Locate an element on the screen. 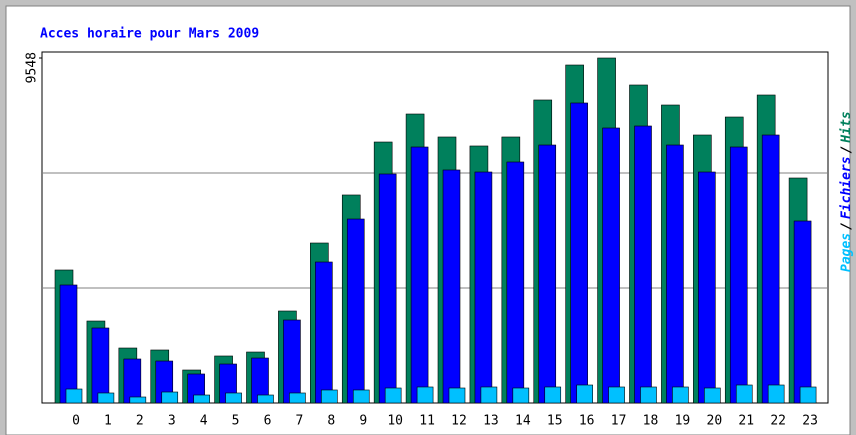  x-tick-label: 15 is located at coordinates (555, 421).